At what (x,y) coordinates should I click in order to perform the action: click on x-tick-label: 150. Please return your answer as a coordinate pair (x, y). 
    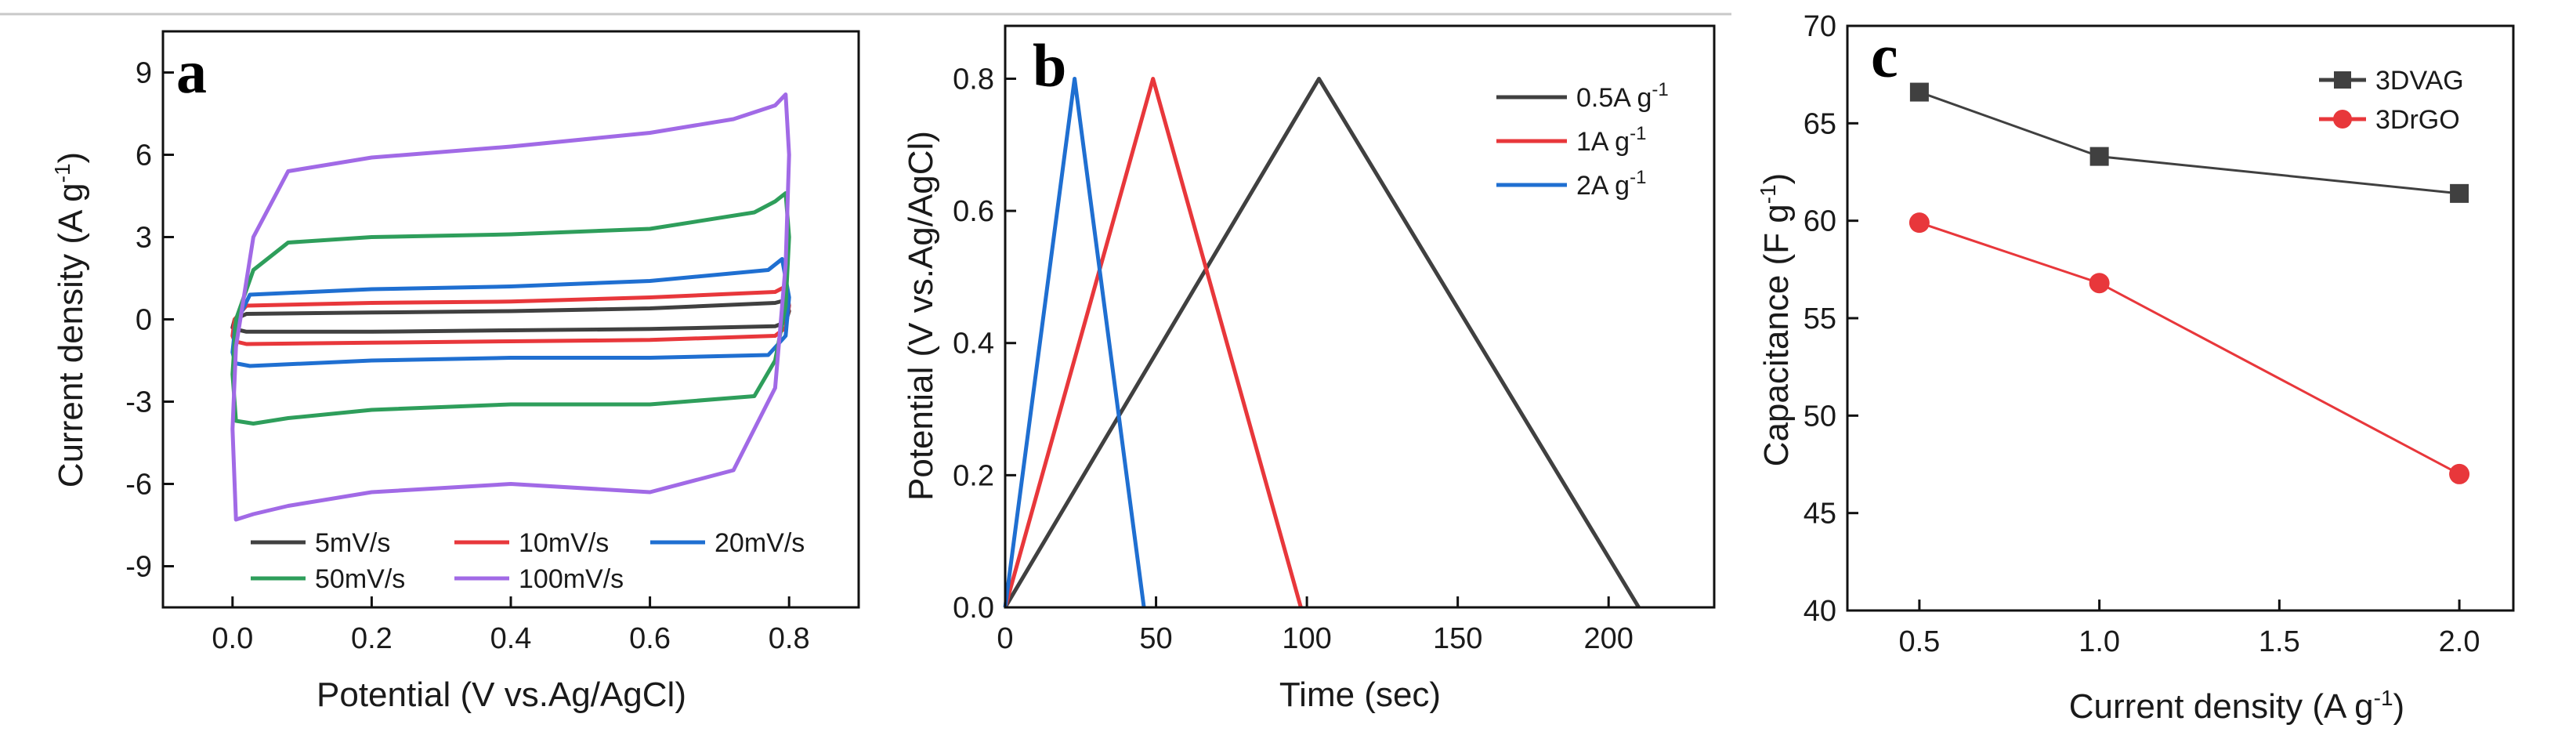
    Looking at the image, I should click on (1457, 638).